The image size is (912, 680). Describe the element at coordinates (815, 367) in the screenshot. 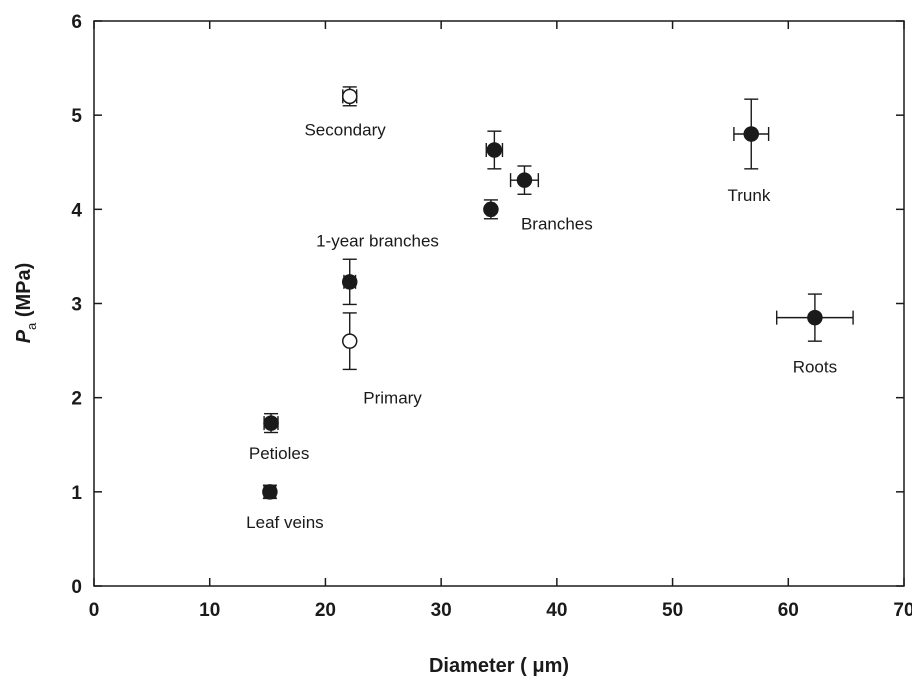

I see `point-annotation: Roots` at that location.